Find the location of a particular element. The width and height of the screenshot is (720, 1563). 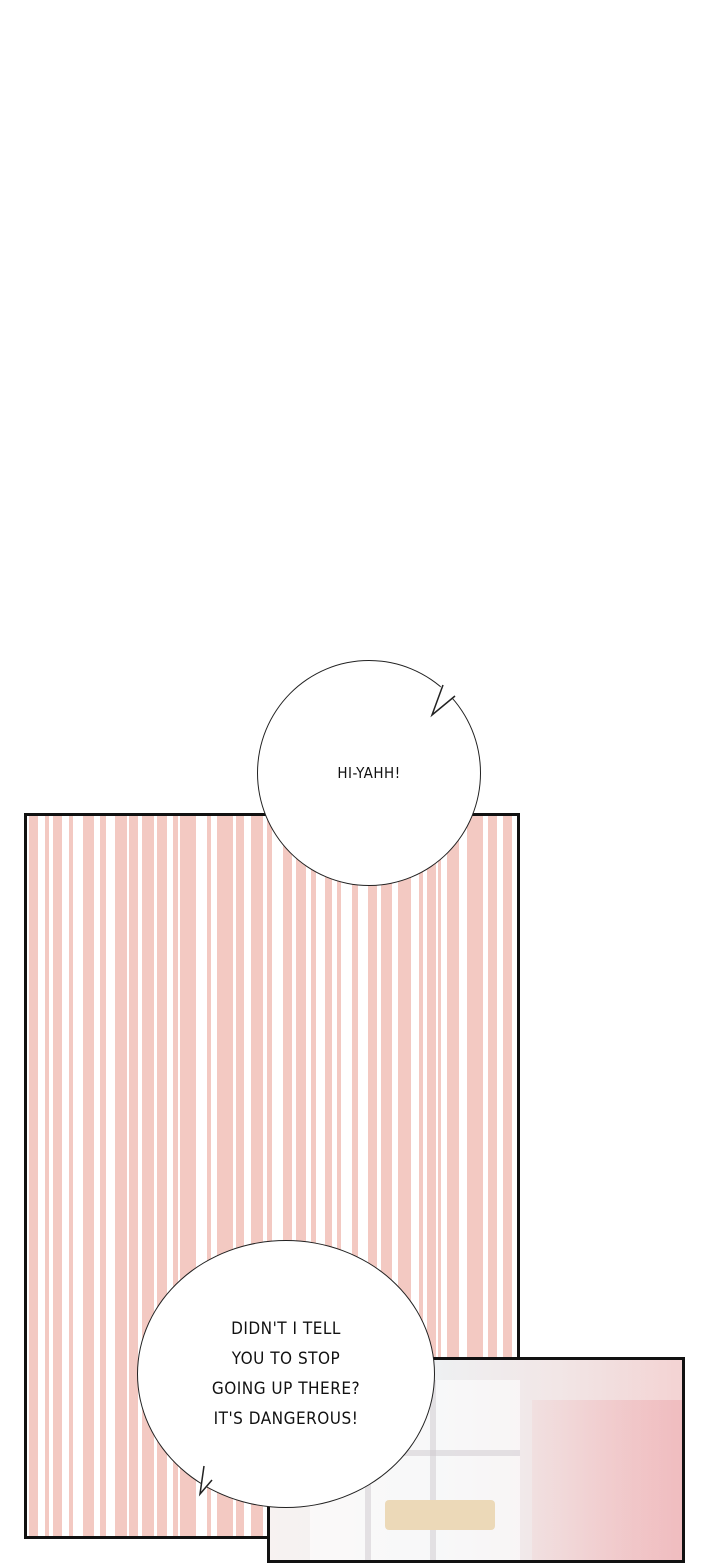

curtain is located at coordinates (607, 1480).